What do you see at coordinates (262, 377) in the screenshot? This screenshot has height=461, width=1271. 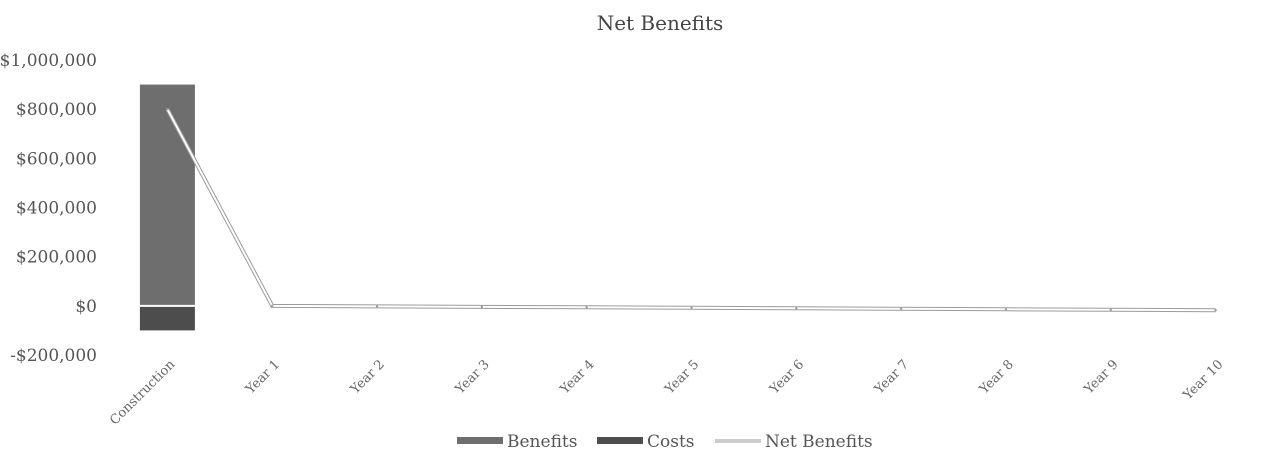 I see `x-tick-label: Year 1` at bounding box center [262, 377].